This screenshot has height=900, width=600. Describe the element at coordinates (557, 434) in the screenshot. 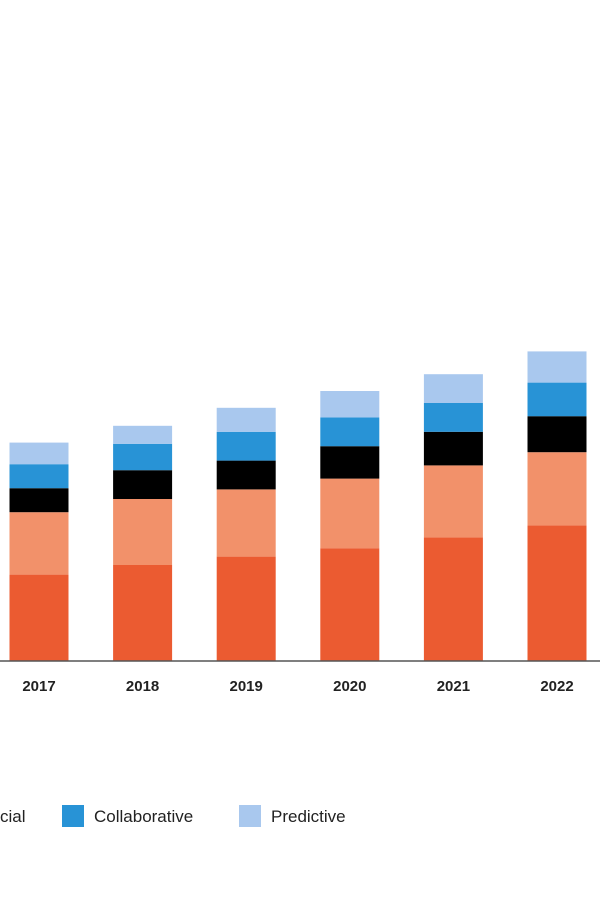

I see `bar-segment-2022-s2` at that location.